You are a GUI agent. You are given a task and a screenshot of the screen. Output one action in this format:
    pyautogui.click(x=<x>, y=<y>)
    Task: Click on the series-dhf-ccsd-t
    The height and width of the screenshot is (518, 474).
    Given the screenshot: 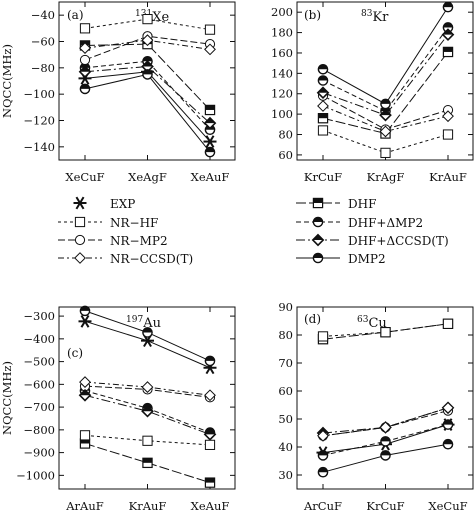 What is the action you would take?
    pyautogui.click(x=147, y=414)
    